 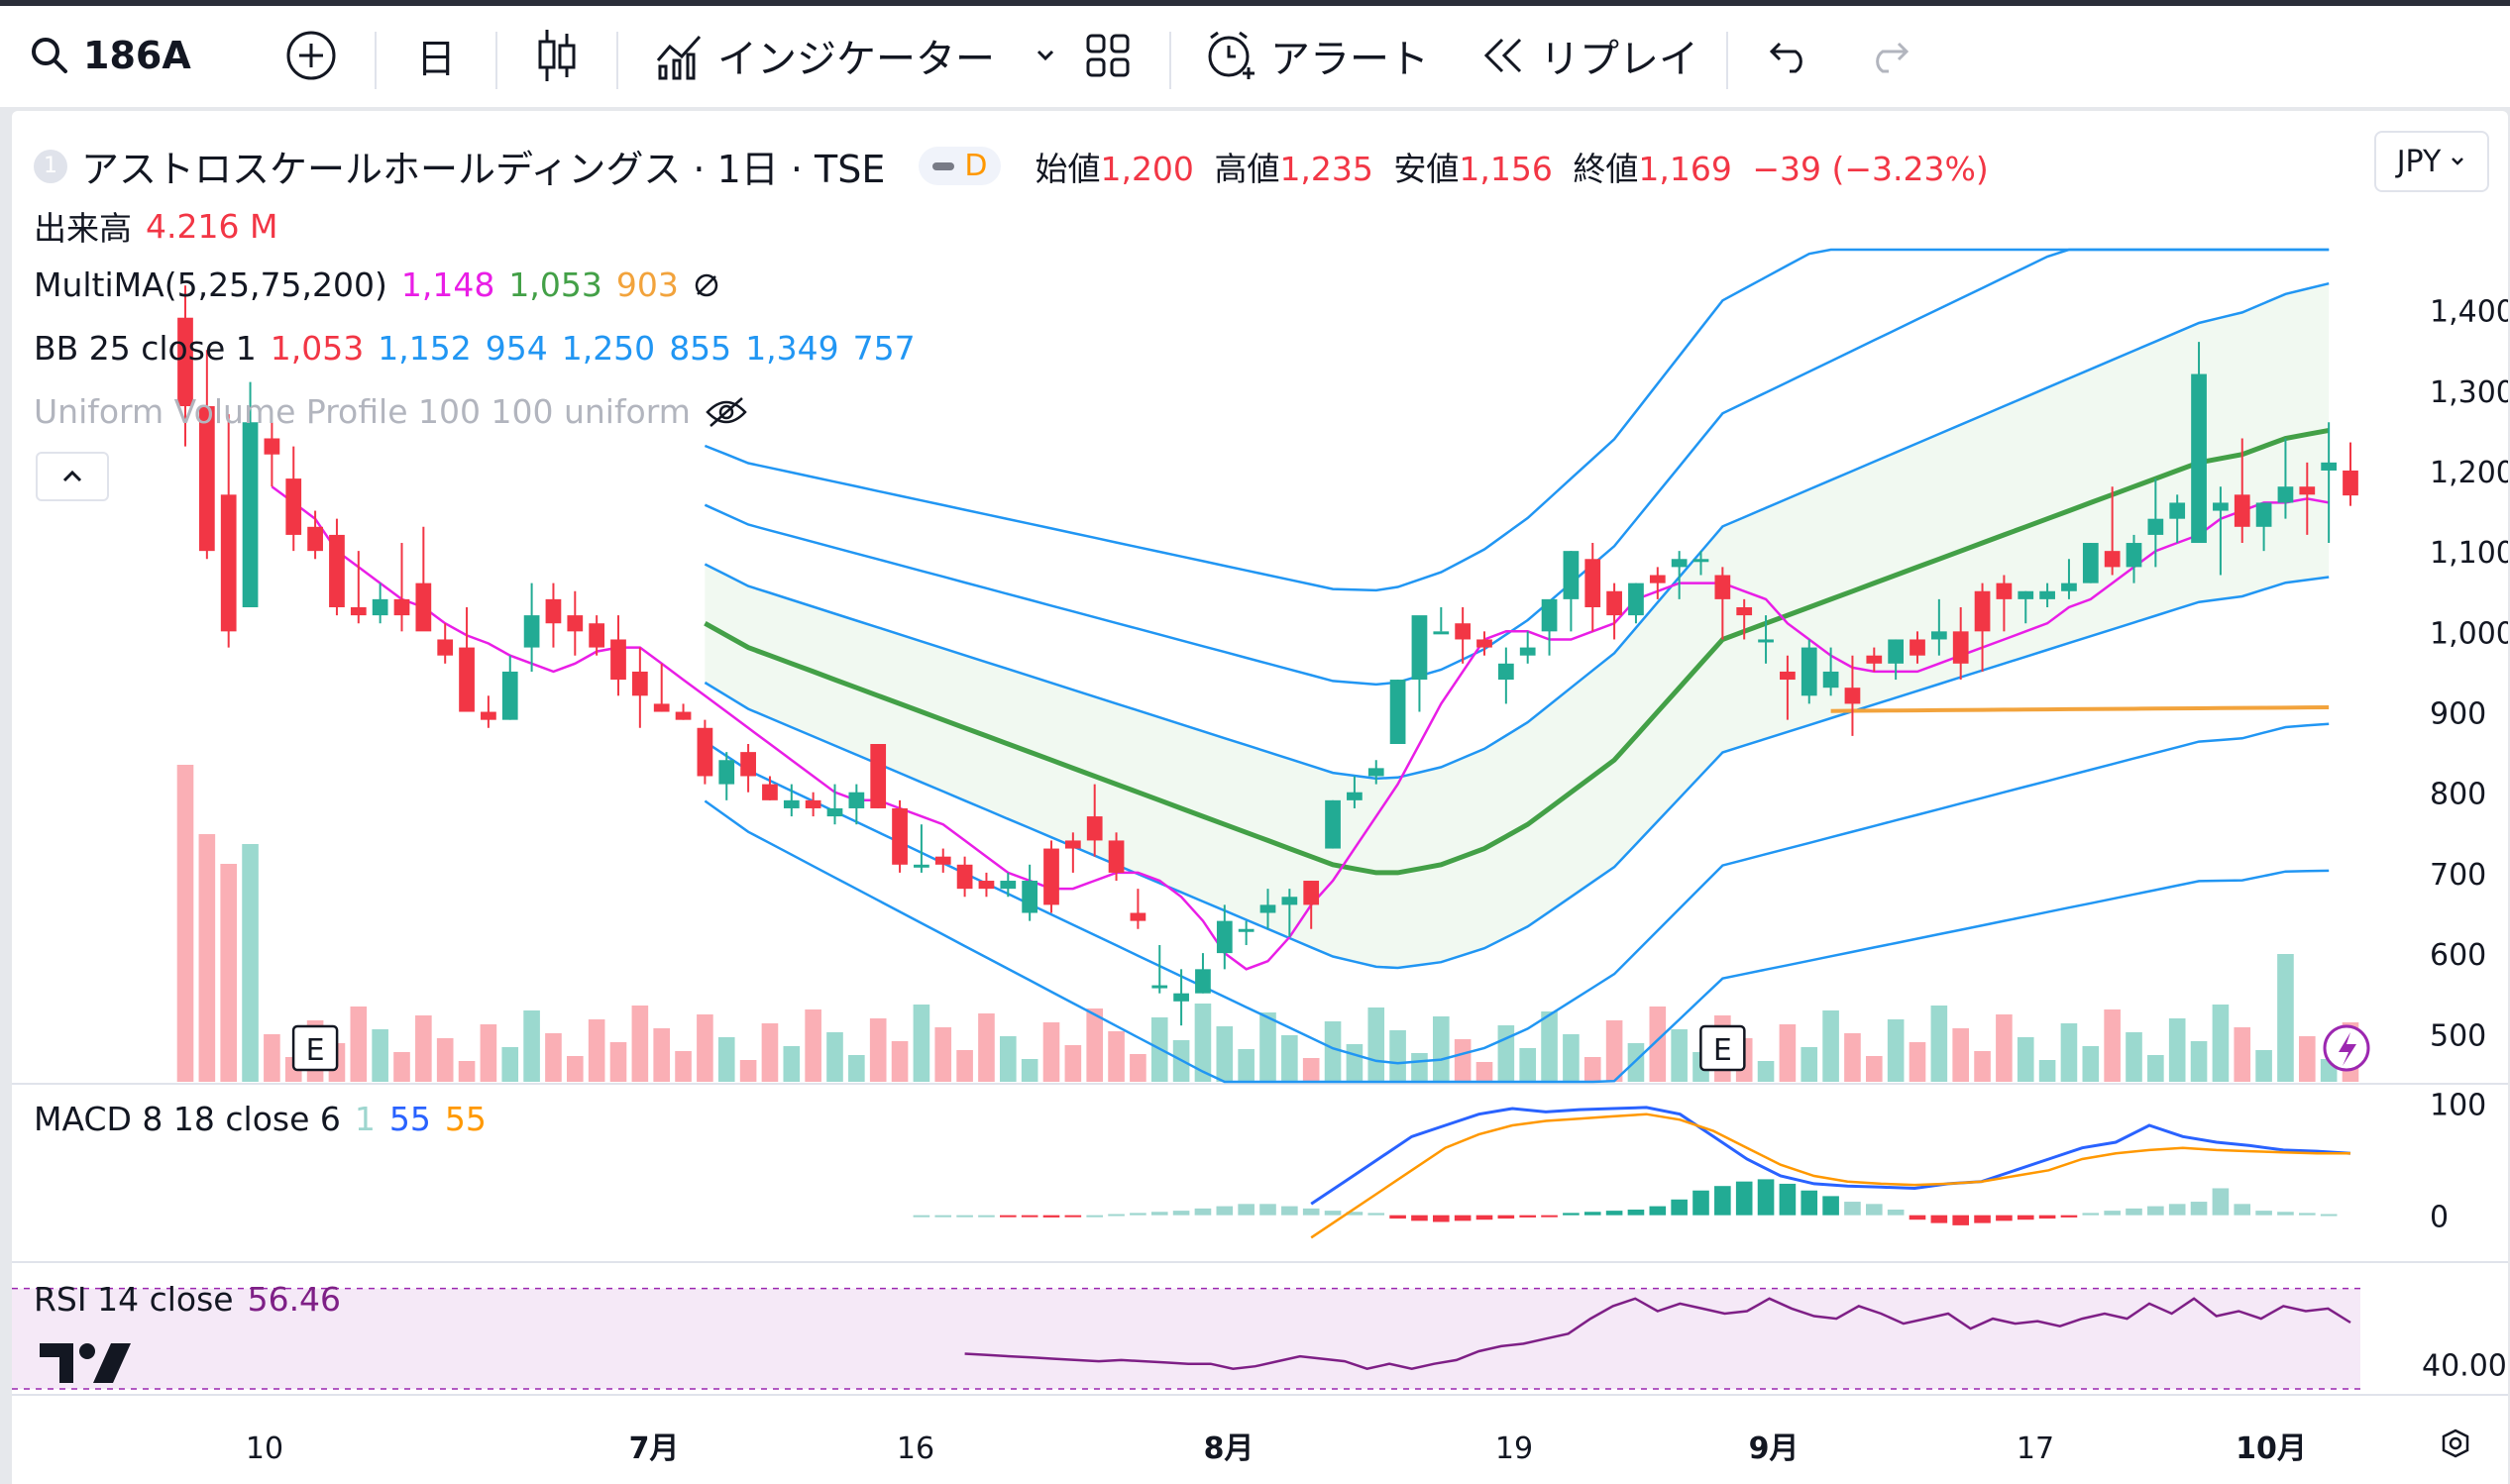 What do you see at coordinates (2458, 876) in the screenshot?
I see `y-axis-label: 700` at bounding box center [2458, 876].